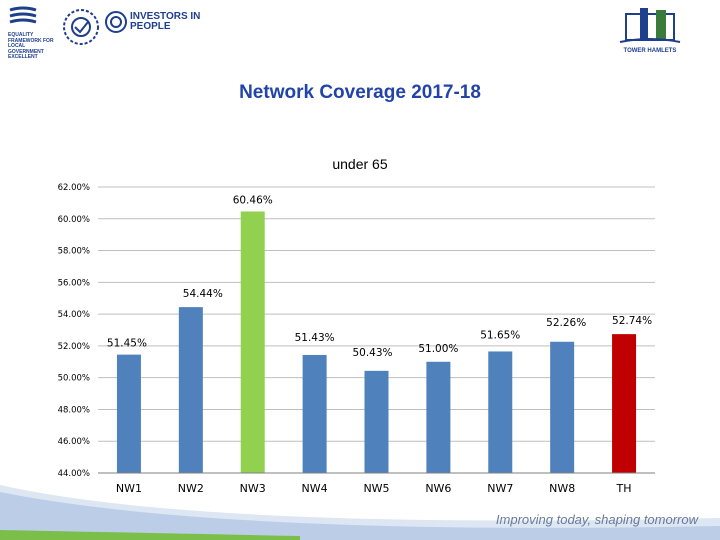 The image size is (720, 540). Describe the element at coordinates (74, 347) in the screenshot. I see `y-tick-label: 52.00%` at that location.